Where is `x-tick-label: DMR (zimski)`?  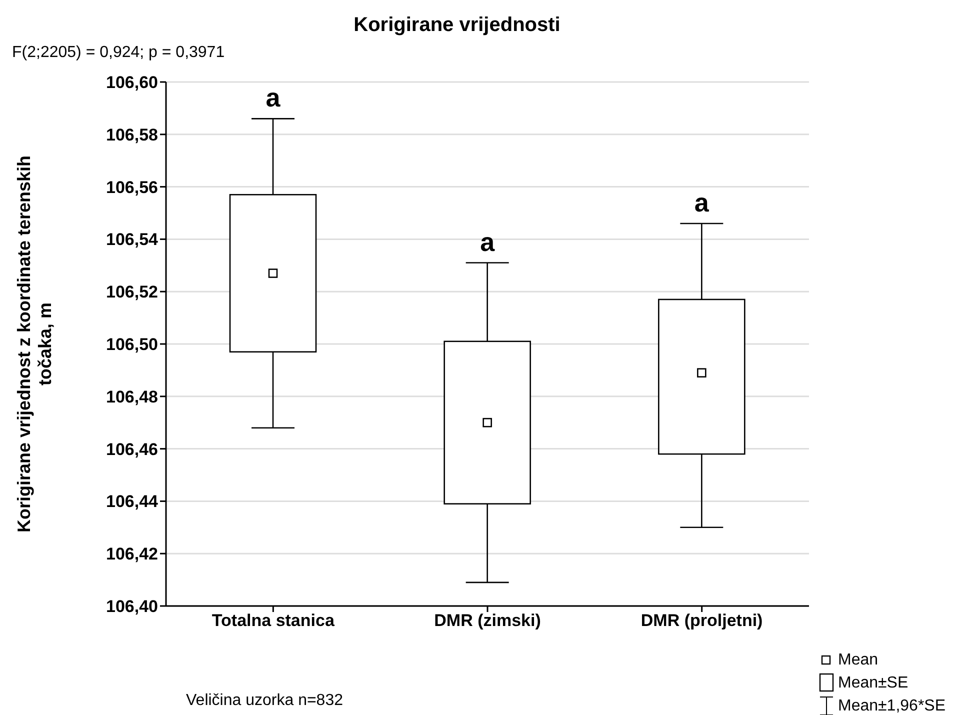 x-tick-label: DMR (zimski) is located at coordinates (487, 620).